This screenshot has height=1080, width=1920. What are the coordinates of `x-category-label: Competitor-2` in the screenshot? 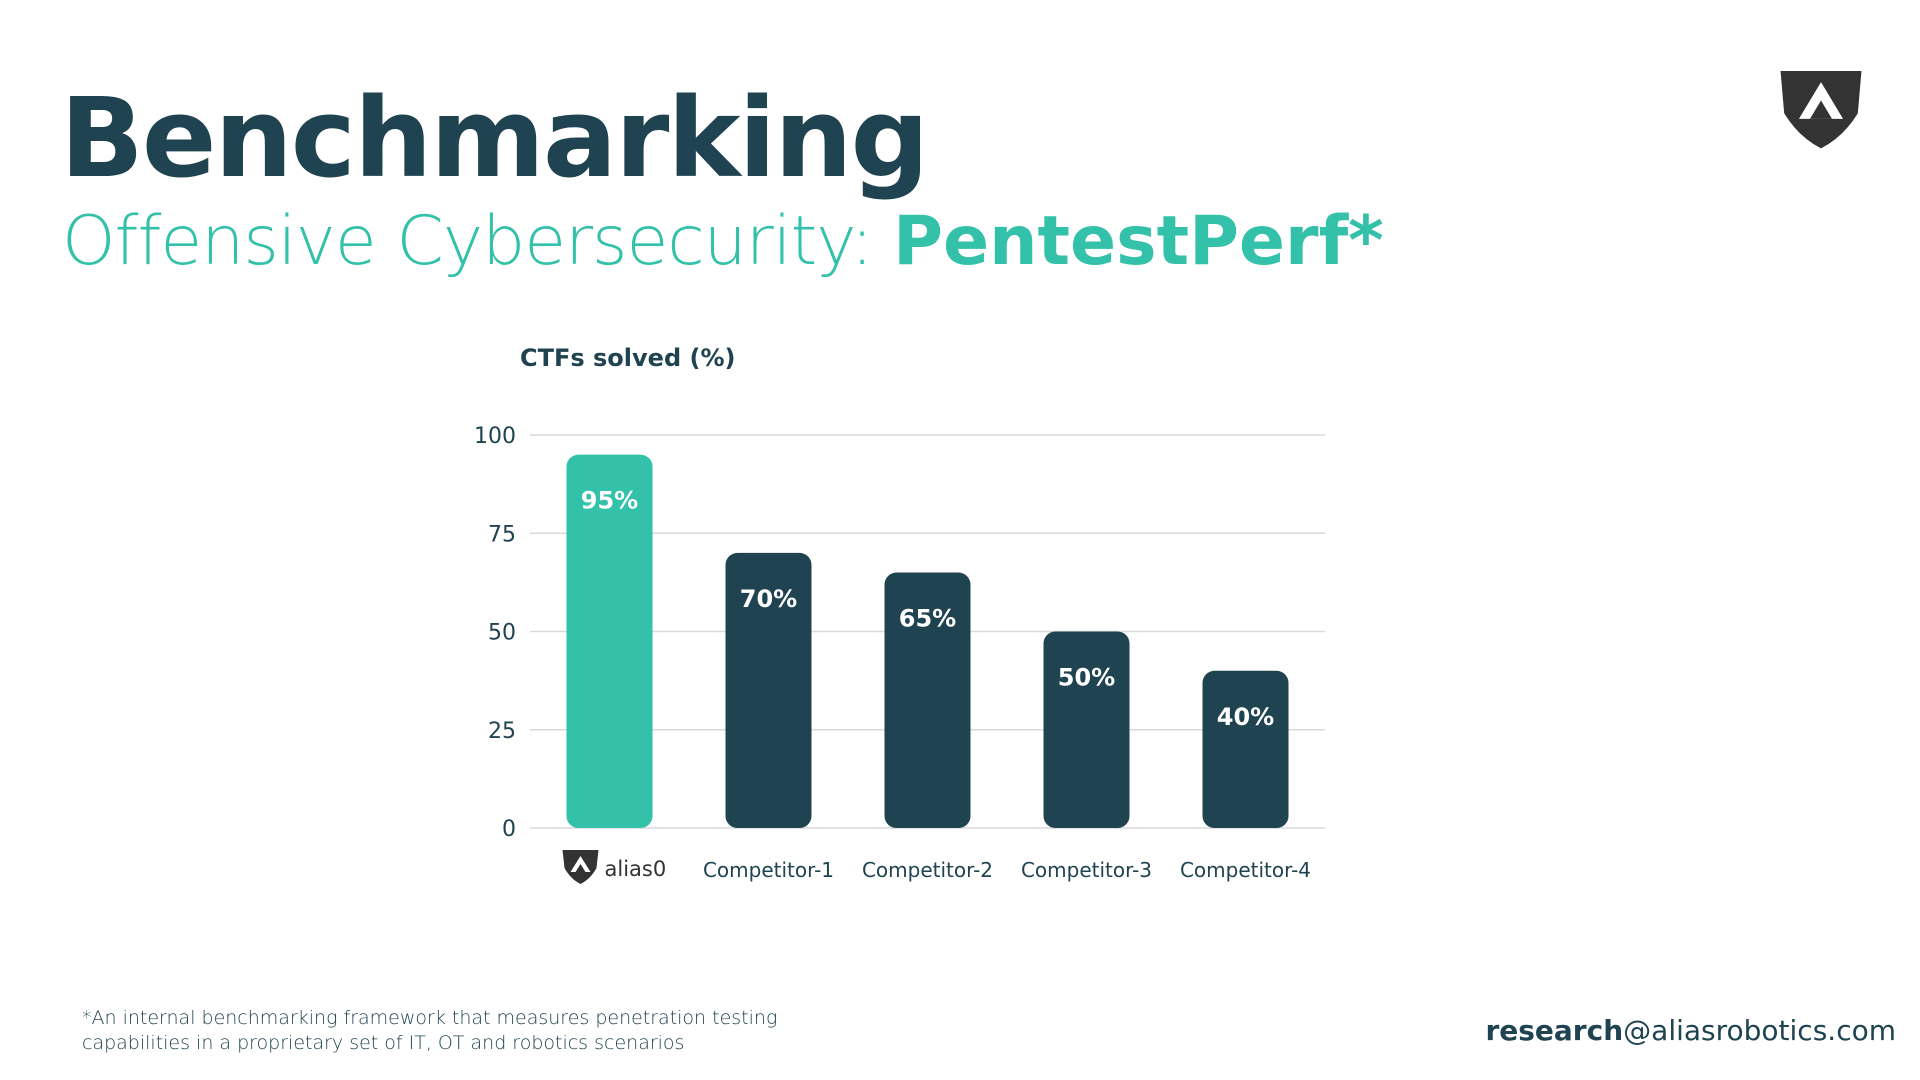 It's located at (927, 870).